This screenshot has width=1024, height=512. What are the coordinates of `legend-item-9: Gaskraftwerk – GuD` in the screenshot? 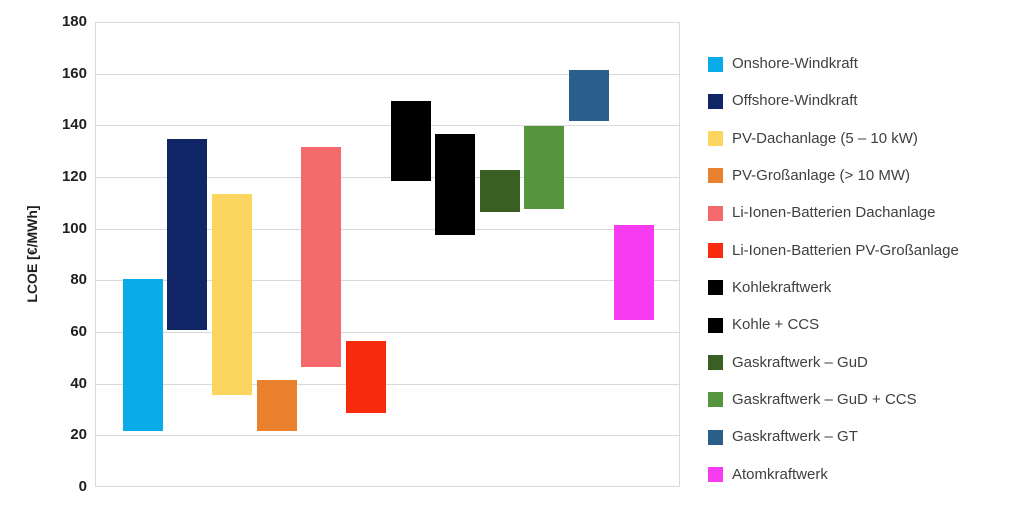 It's located at (788, 363).